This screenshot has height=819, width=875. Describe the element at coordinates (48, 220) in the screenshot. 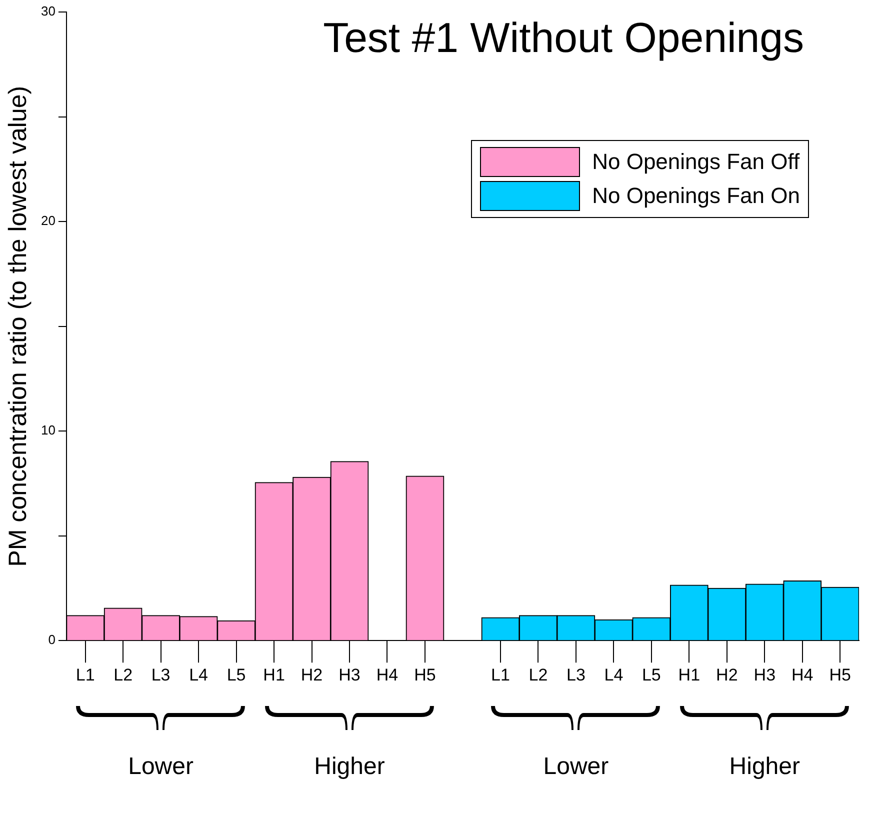

I see `y-tick-label: 20` at that location.